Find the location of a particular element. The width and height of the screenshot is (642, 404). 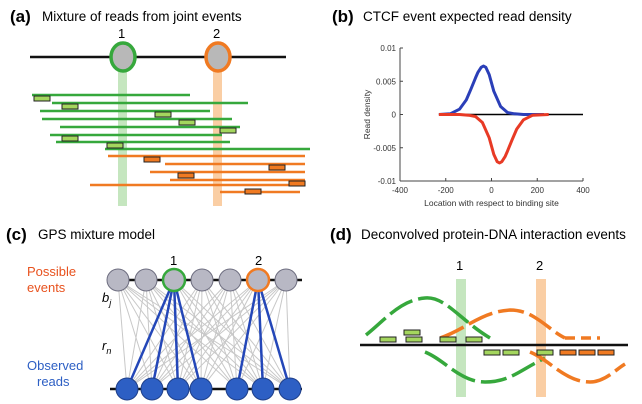

event-1-node is located at coordinates (123, 57).